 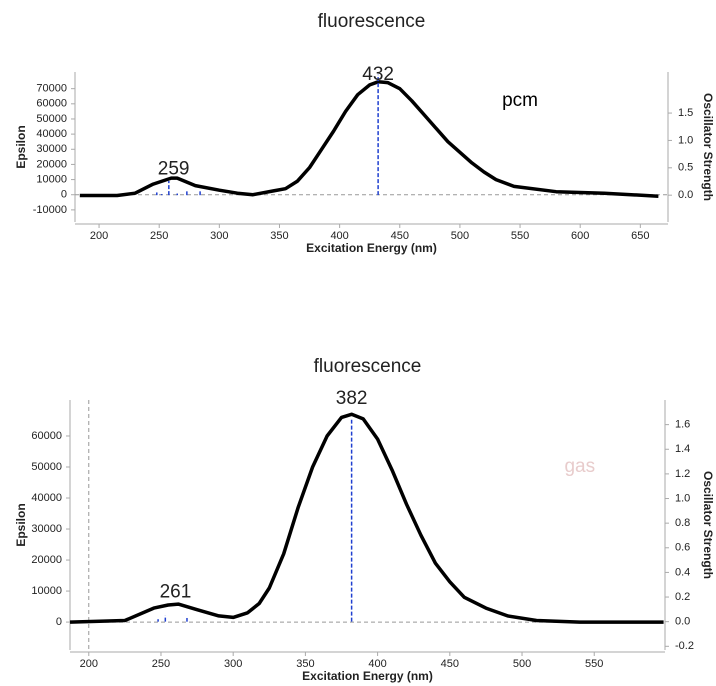 I want to click on y2-tick-label: 1.5, so click(x=685, y=113).